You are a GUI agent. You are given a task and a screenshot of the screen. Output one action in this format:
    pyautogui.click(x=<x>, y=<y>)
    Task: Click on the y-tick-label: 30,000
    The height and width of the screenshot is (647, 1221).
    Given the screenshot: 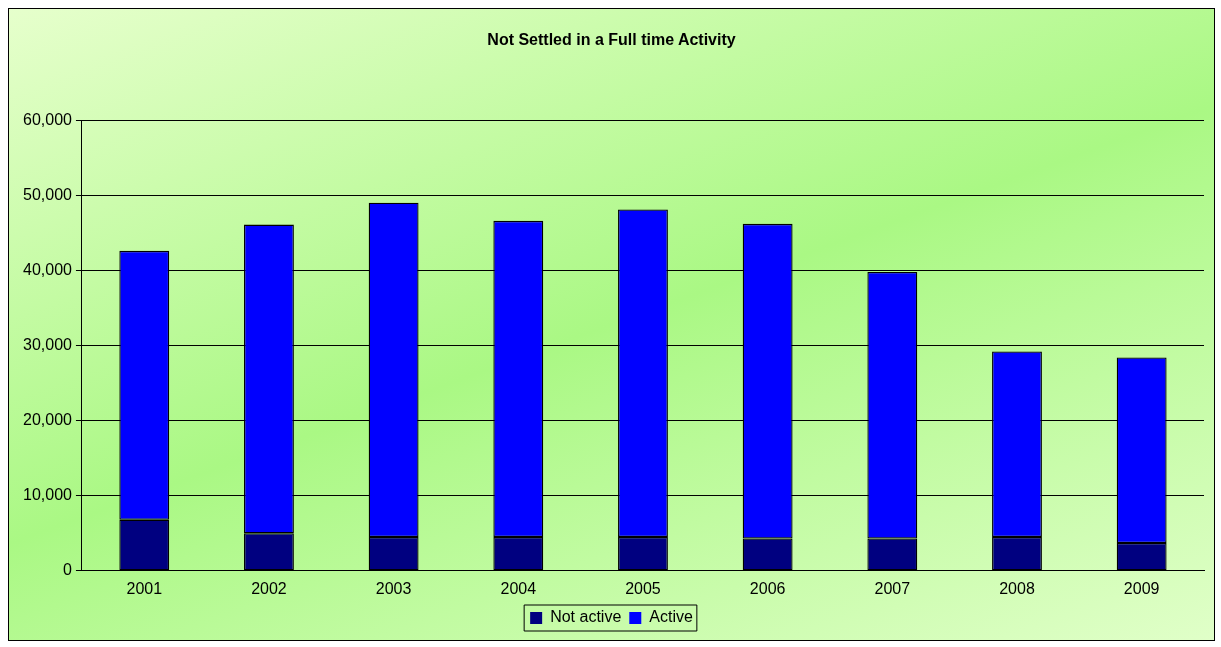 What is the action you would take?
    pyautogui.click(x=48, y=344)
    